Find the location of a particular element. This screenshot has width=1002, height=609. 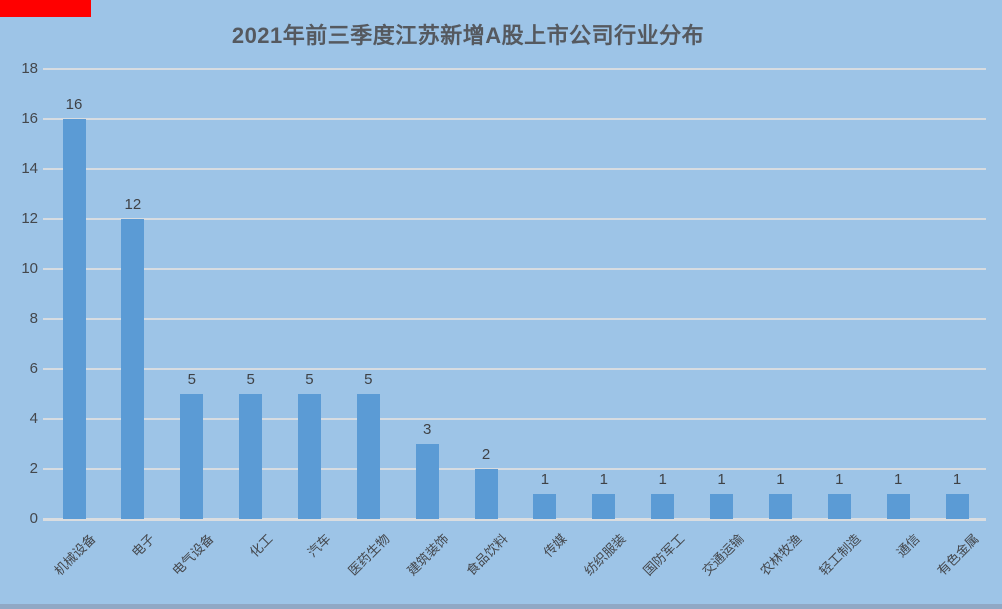

x-axis-label: 医药生物 is located at coordinates (369, 555).